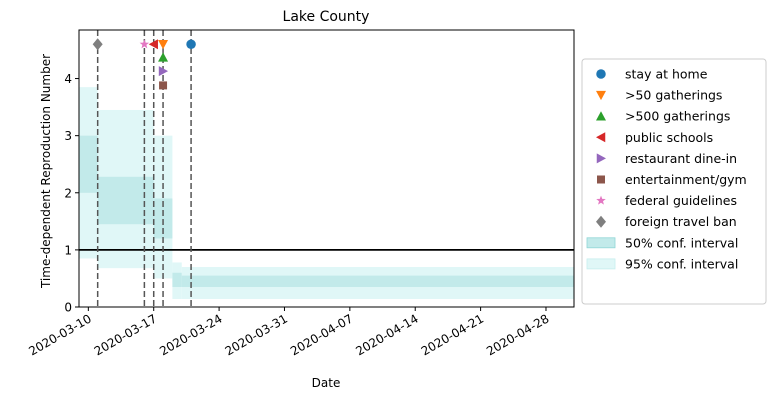 This screenshot has width=775, height=400. What do you see at coordinates (59, 334) in the screenshot?
I see `x-tick-label: 2020-03-10` at bounding box center [59, 334].